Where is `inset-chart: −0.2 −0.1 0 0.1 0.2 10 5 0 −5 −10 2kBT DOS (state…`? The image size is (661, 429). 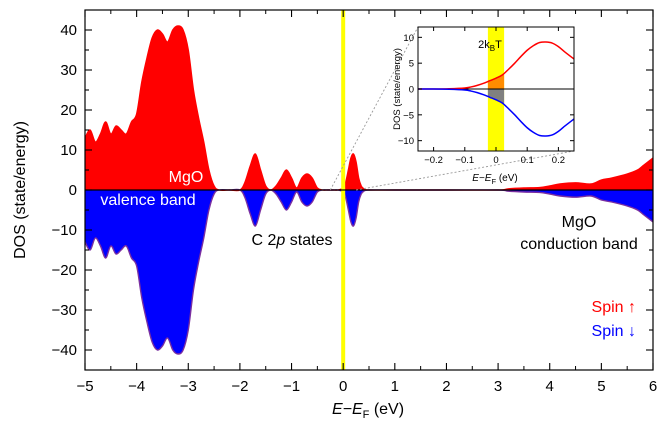
inset-chart: −0.2 −0.1 0 0.1 0.2 10 5 0 −5 −10 2kBT DOS (state… is located at coordinates (483, 106).